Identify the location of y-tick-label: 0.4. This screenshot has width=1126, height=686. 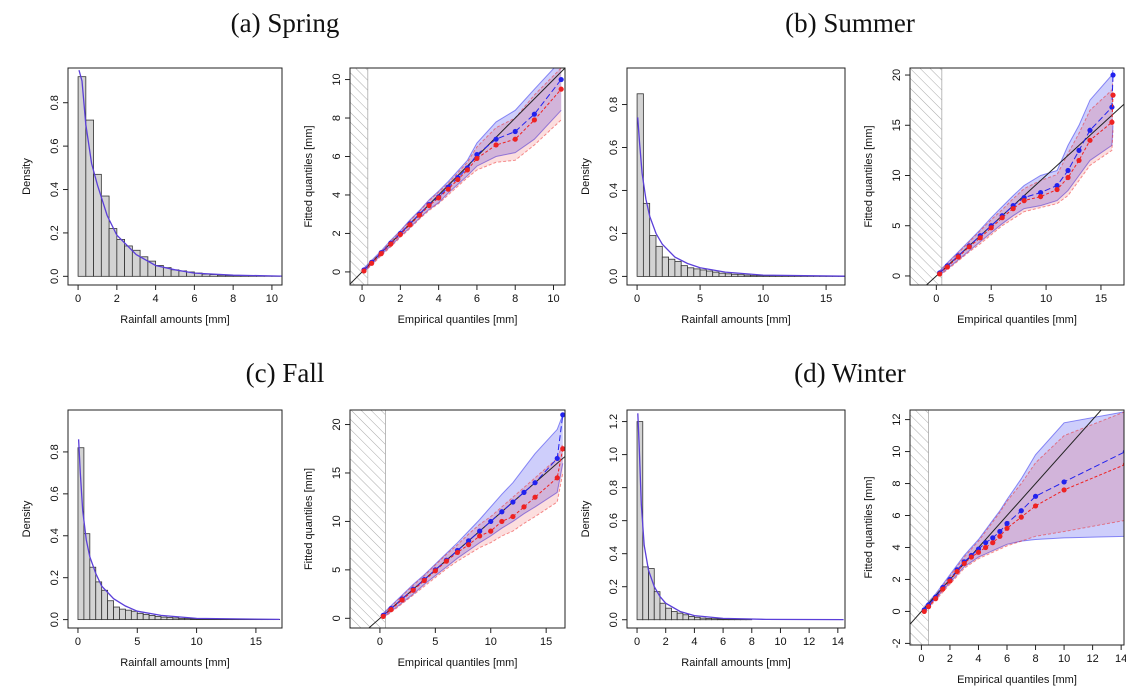
(55, 189).